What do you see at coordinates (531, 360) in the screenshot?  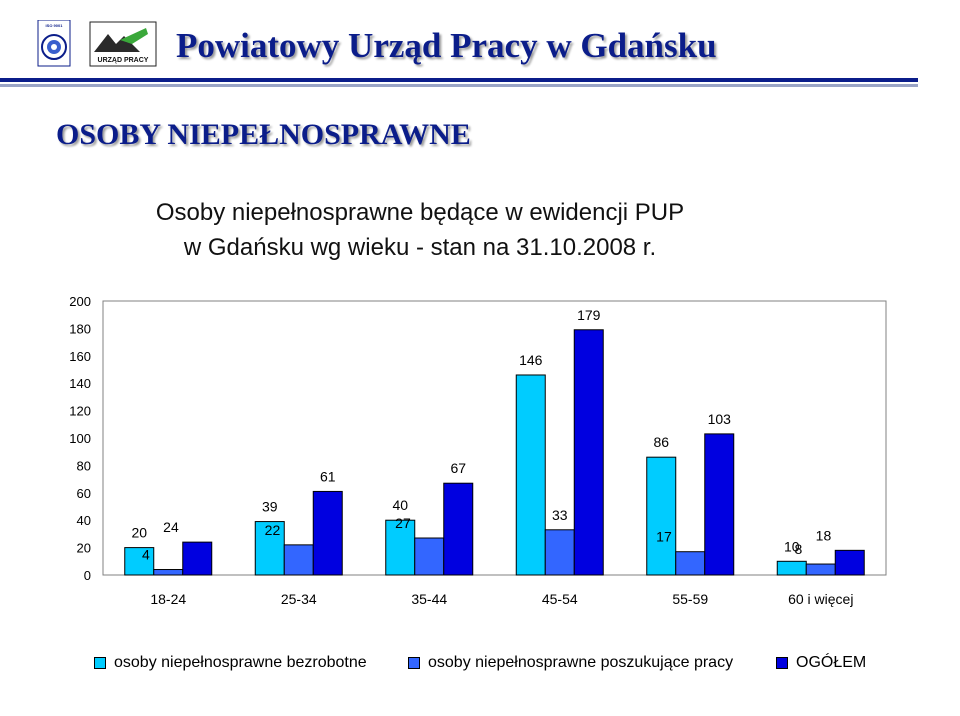 I see `data-label: 146` at bounding box center [531, 360].